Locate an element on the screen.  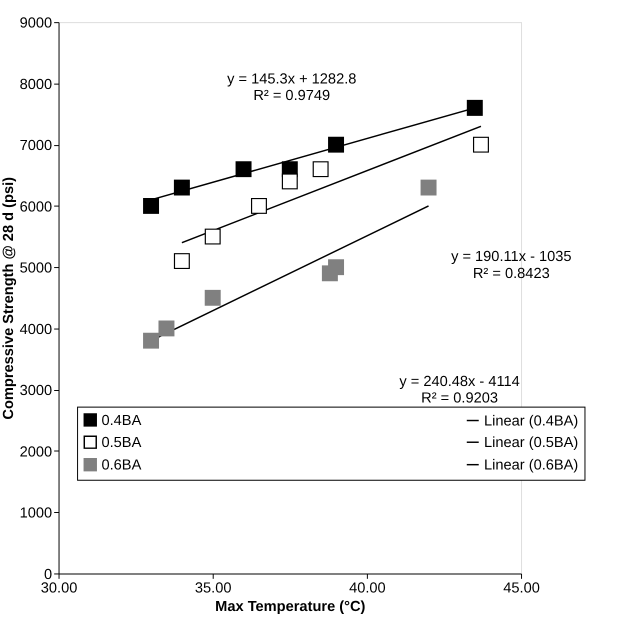
legend-label: 0.6BA is located at coordinates (121, 466).